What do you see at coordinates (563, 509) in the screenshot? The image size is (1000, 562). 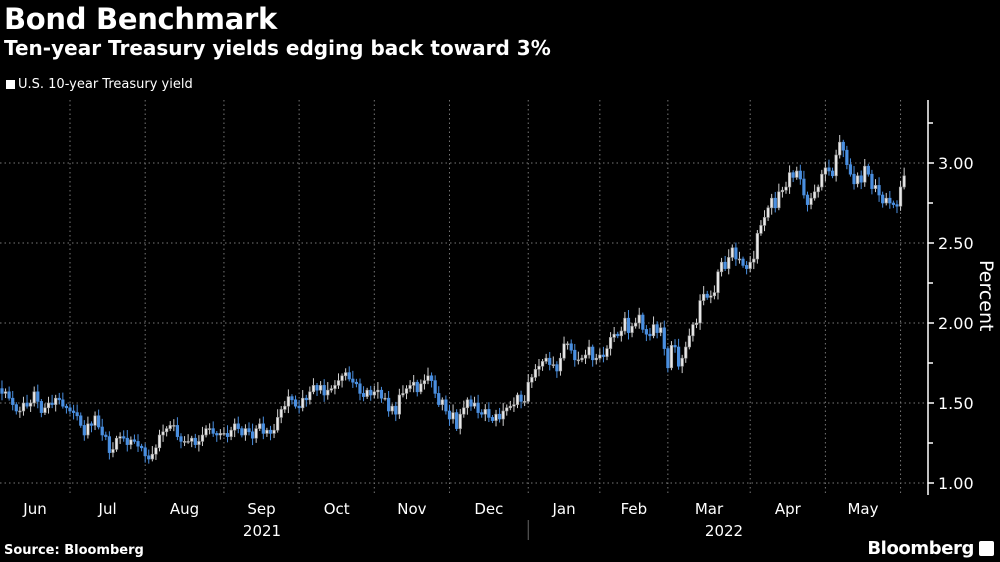 I see `x-tick-label: Jan` at bounding box center [563, 509].